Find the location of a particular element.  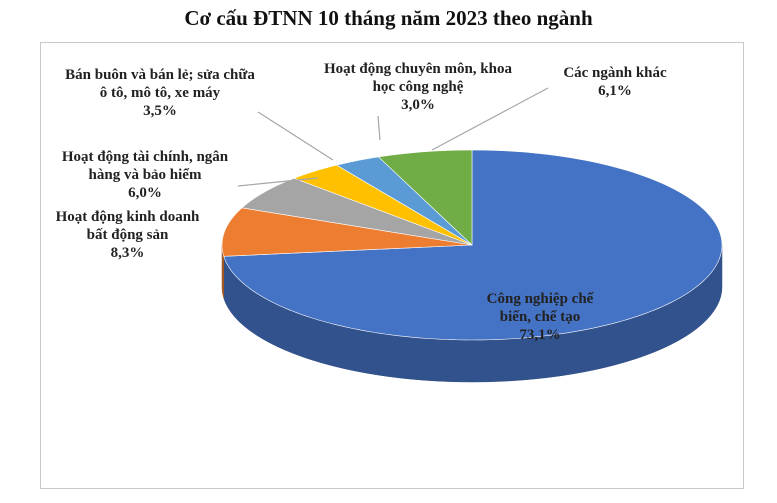

category-label: Công nghiệp chế biến, chế tạo is located at coordinates (540, 308).